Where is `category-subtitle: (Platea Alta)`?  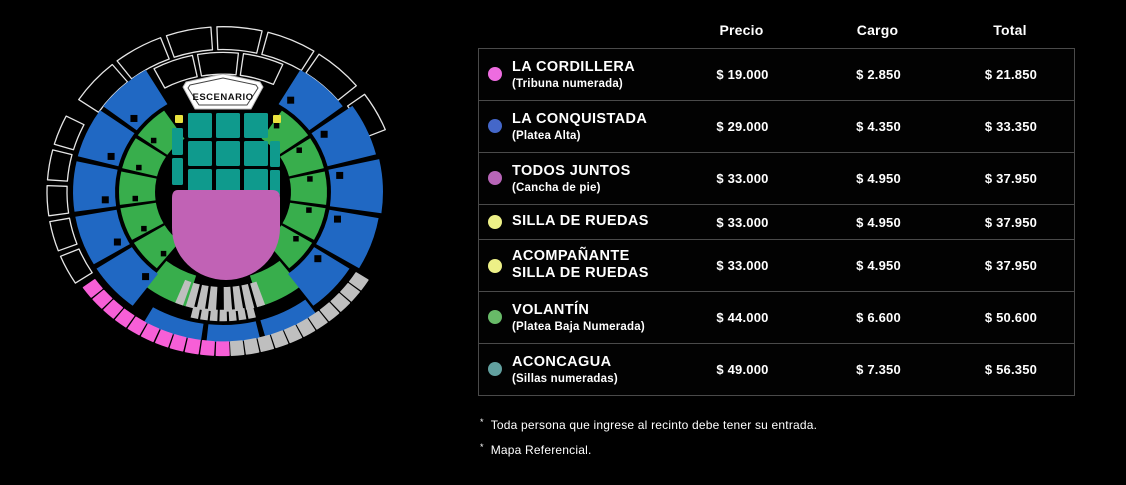
category-subtitle: (Platea Alta) is located at coordinates (546, 135).